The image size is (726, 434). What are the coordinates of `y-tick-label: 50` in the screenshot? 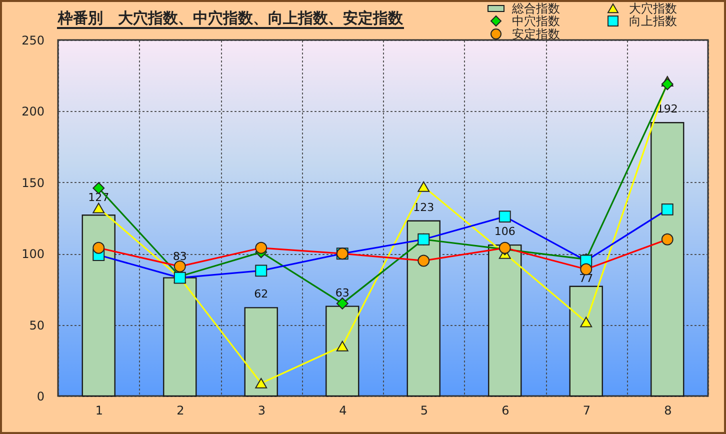 It's located at (36, 325).